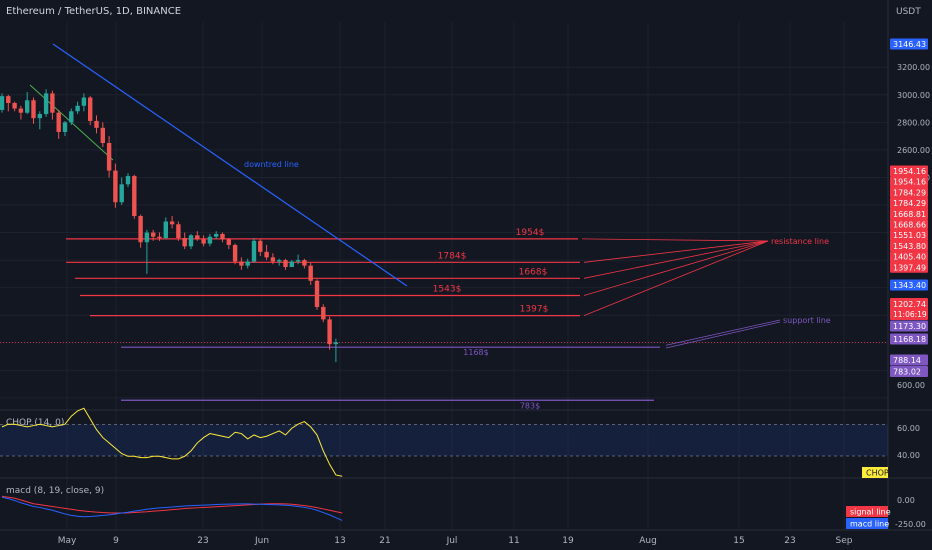 Image resolution: width=932 pixels, height=550 pixels. What do you see at coordinates (909, 326) in the screenshot?
I see `svg-text: 1173.30` at bounding box center [909, 326].